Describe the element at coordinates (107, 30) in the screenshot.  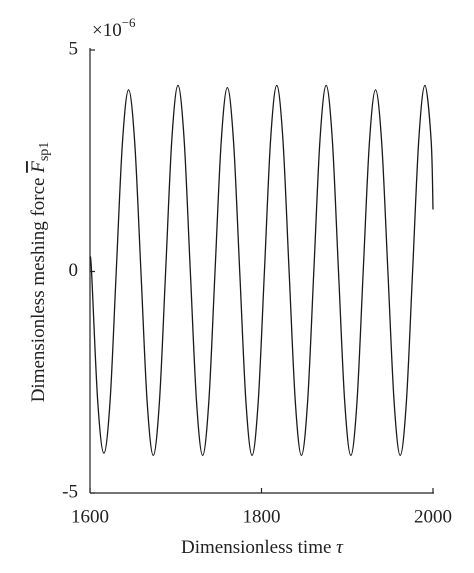
I see `y-scale-base: ×10` at that location.